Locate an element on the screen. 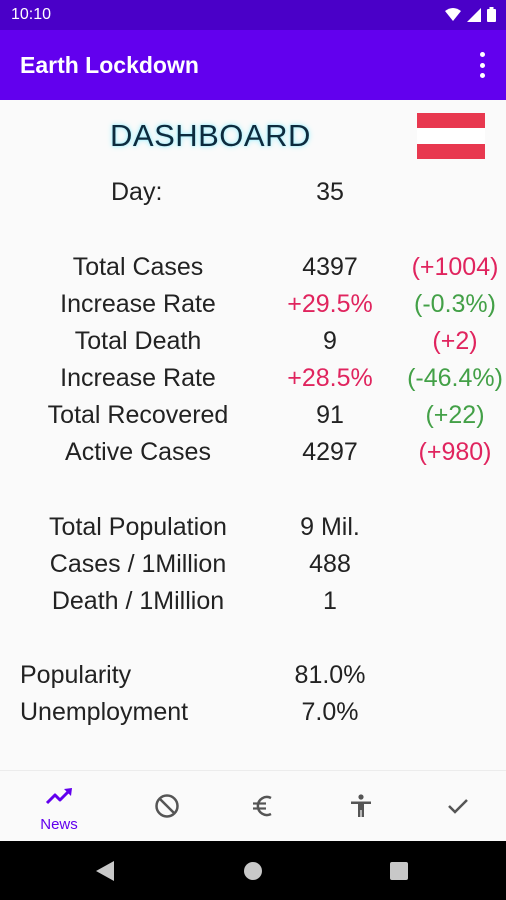  stat-change: (+22) is located at coordinates (455, 415).